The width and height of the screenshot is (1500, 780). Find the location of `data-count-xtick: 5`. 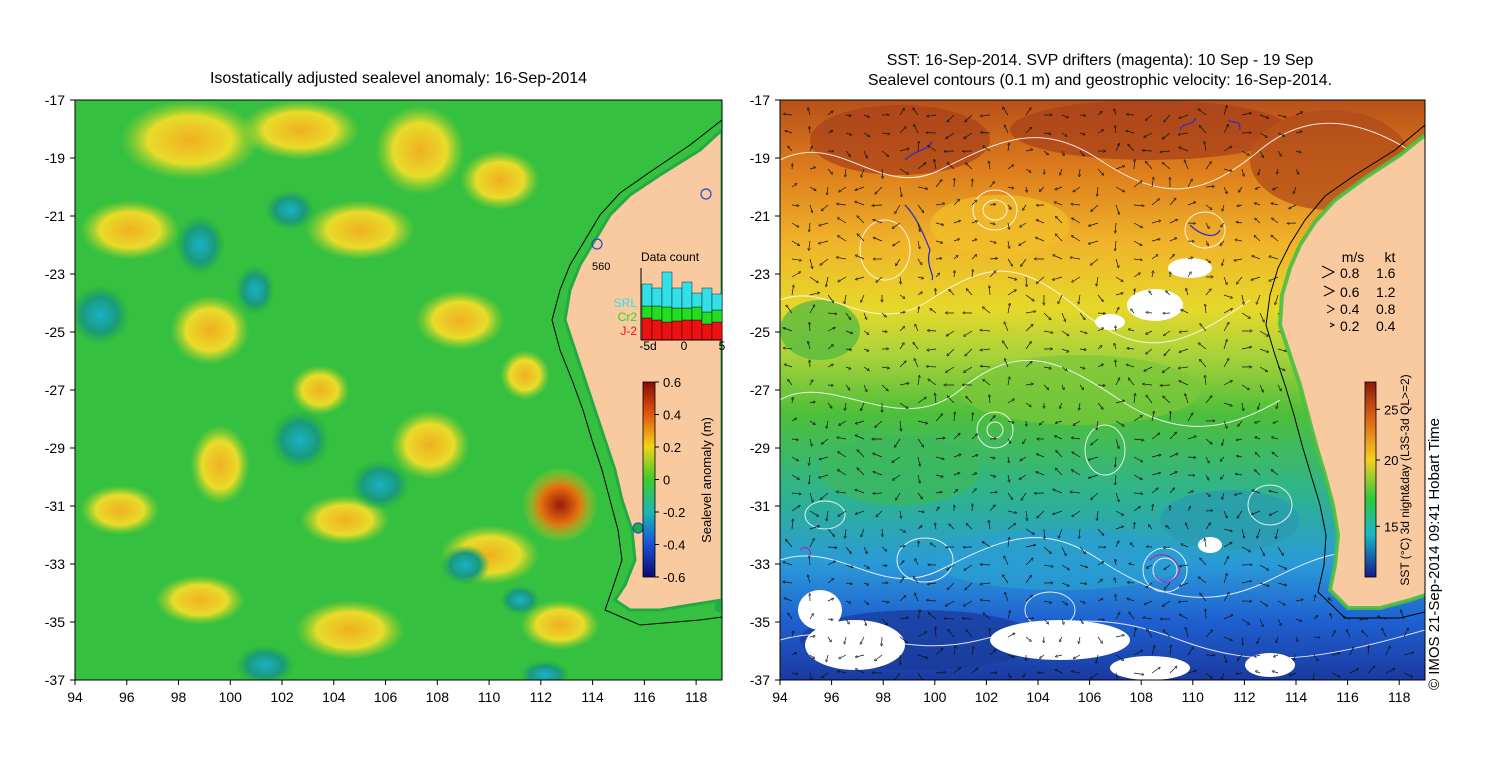

data-count-xtick: 5 is located at coordinates (722, 346).